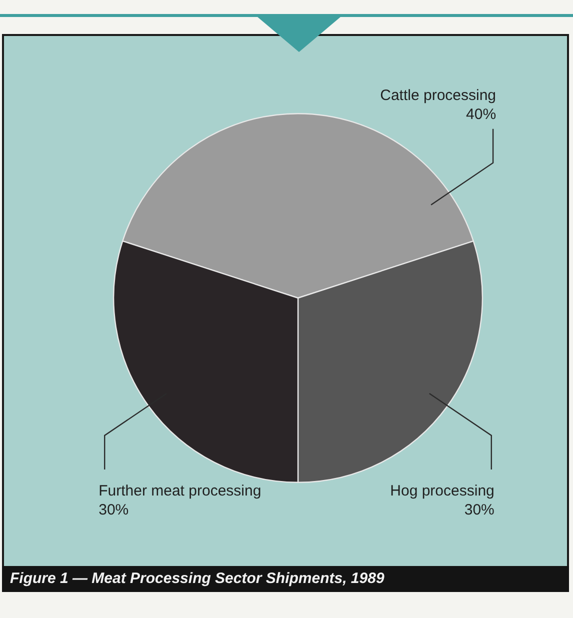  I want to click on slice-label: Hog processing, so click(442, 491).